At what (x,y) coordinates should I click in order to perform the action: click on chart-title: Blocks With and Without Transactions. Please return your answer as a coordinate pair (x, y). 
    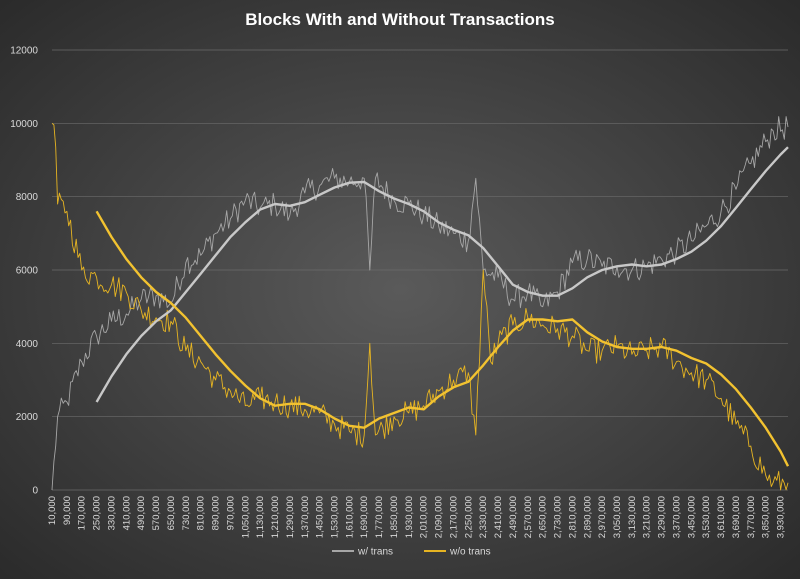
    Looking at the image, I should click on (400, 19).